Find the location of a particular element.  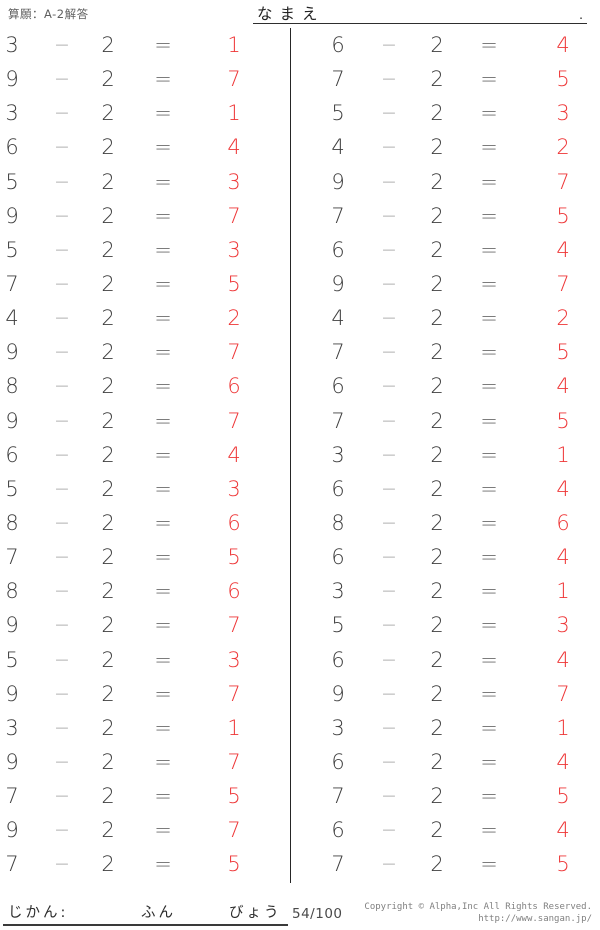

problem-row: 6 − 2 = 4 is located at coordinates (445, 830).